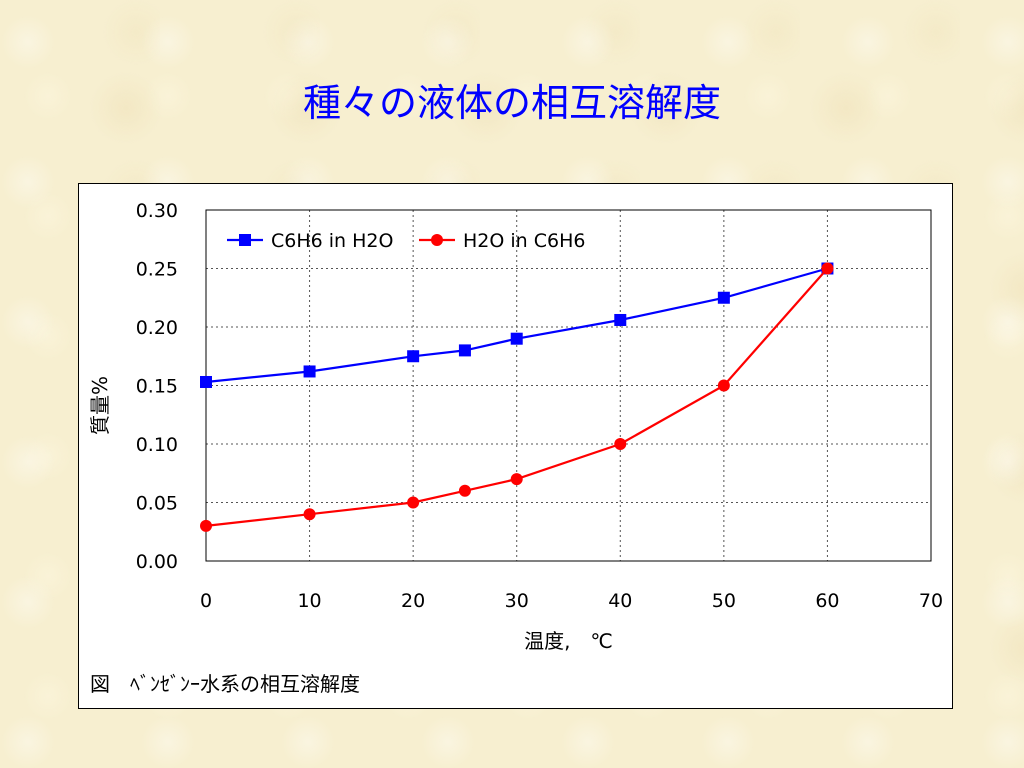  What do you see at coordinates (157, 387) in the screenshot?
I see `y-tick-label: 0.15` at bounding box center [157, 387].